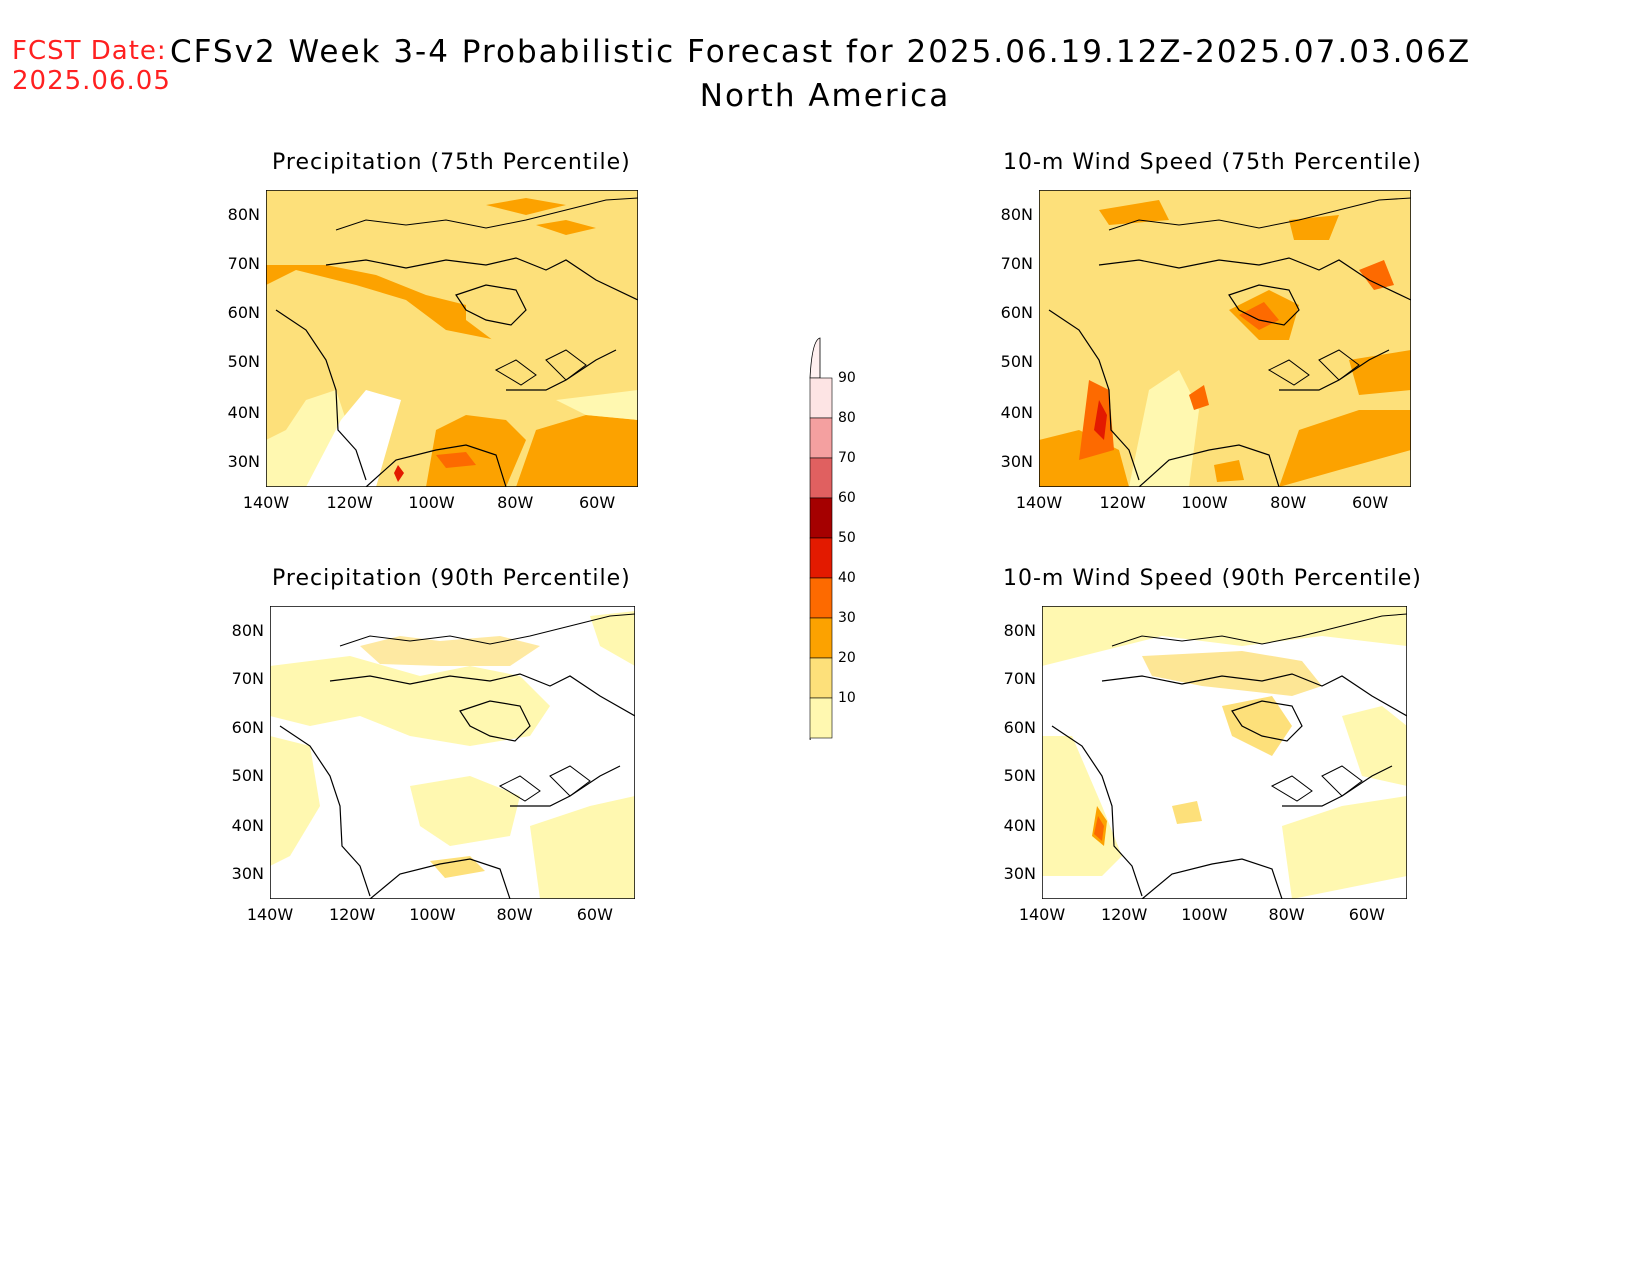 This screenshot has height=1275, width=1650. What do you see at coordinates (451, 578) in the screenshot?
I see `panel-title-precip-90: Precipitation (90th Percentile)` at bounding box center [451, 578].